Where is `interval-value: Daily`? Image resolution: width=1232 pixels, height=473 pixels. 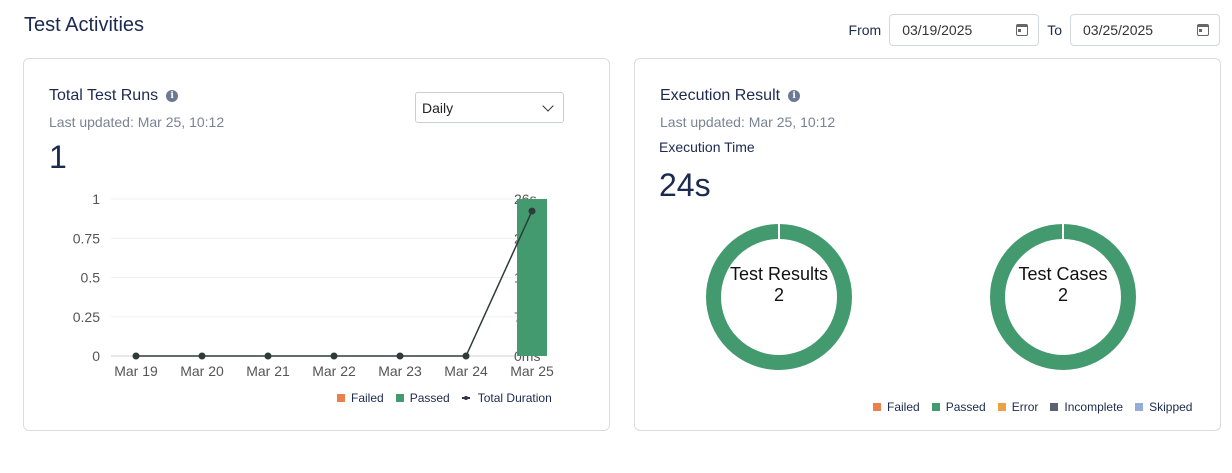
interval-value: Daily is located at coordinates (438, 107).